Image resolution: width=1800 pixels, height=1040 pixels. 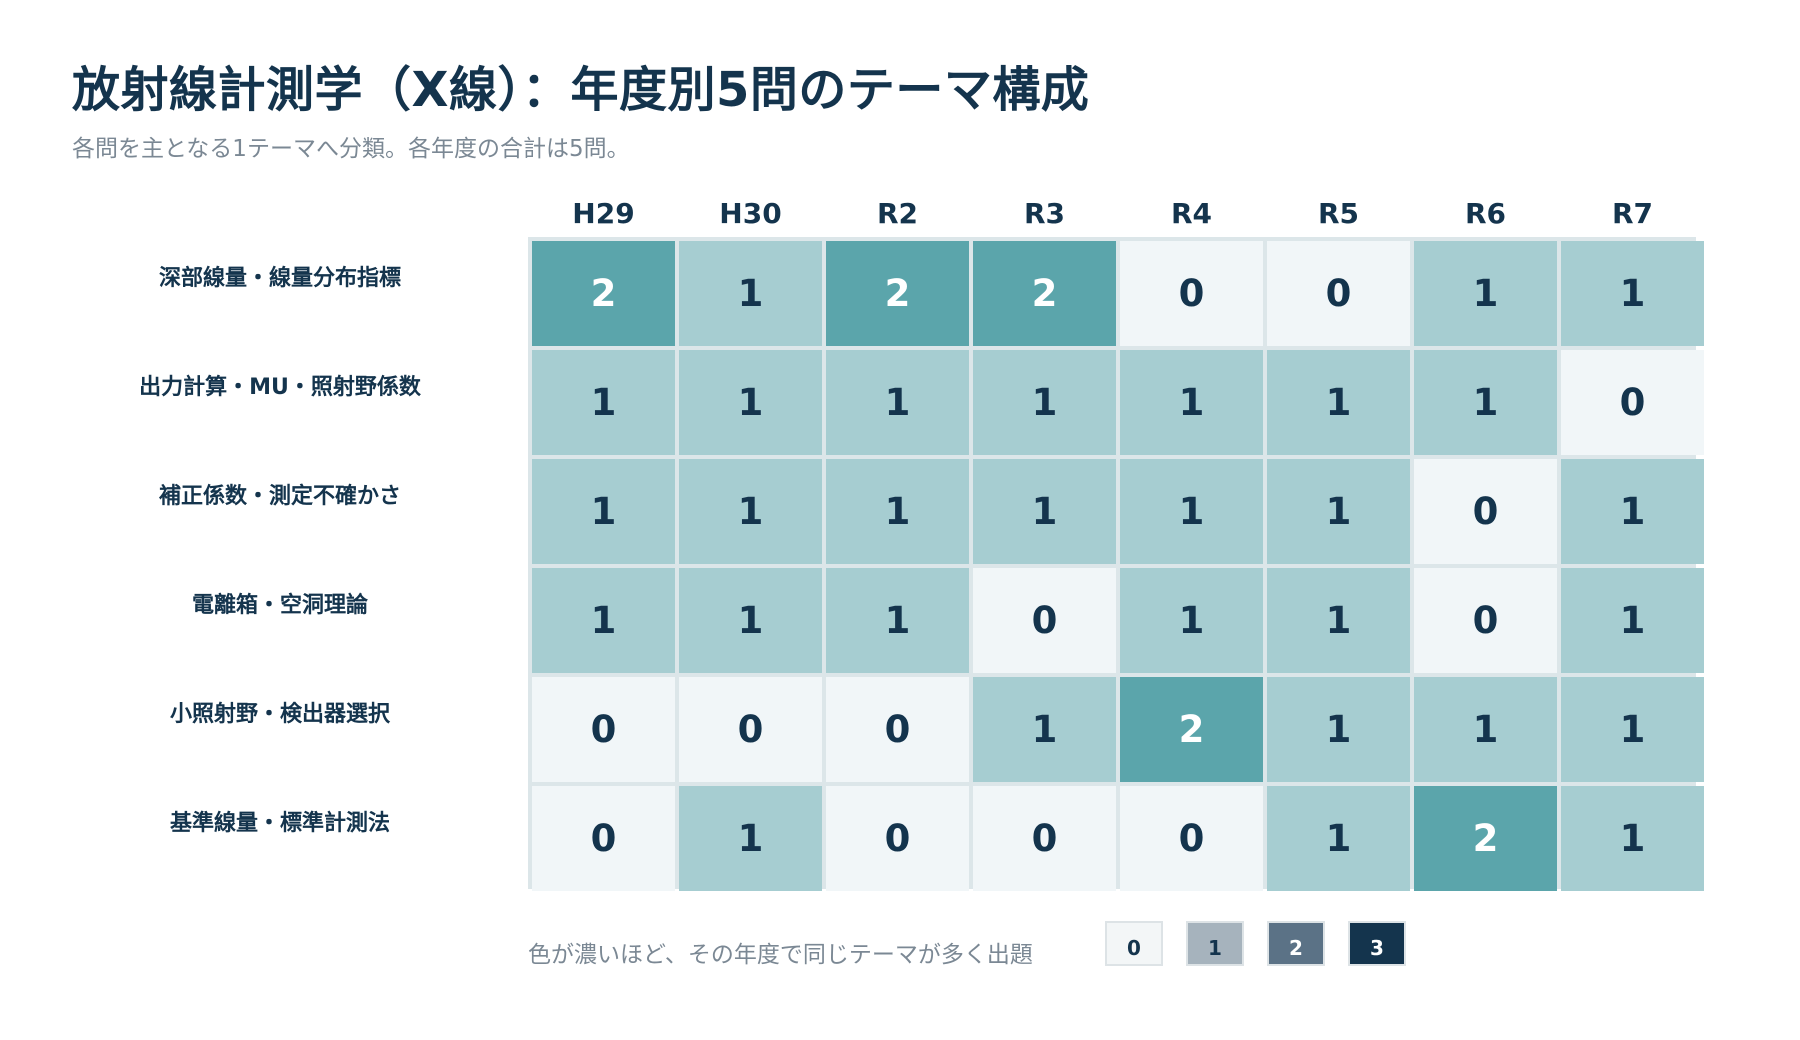 I want to click on heatmap-cell-r2-r3: 1, so click(x=1044, y=402).